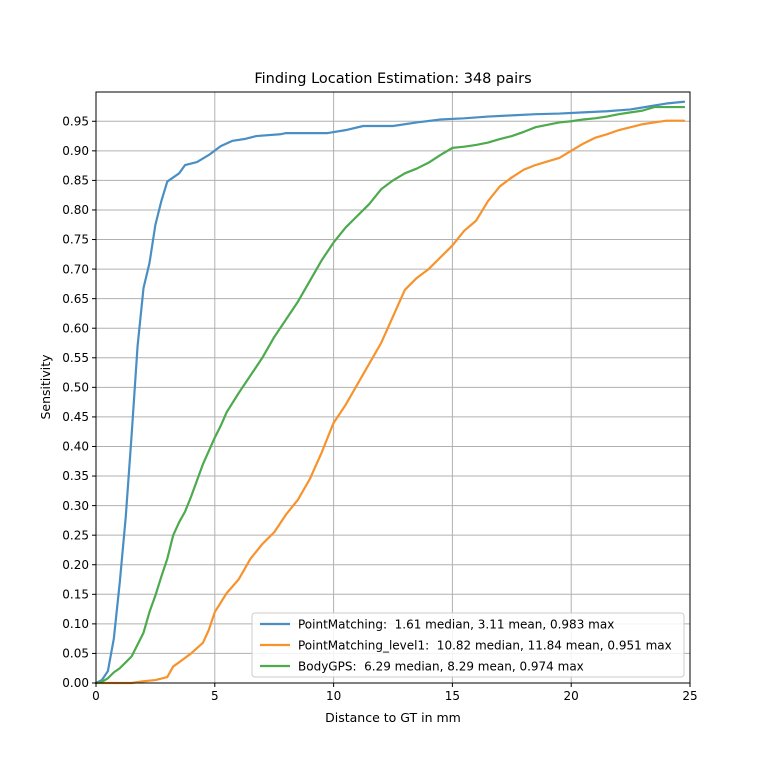  What do you see at coordinates (75, 181) in the screenshot?
I see `y-tick-label: 0.85` at bounding box center [75, 181].